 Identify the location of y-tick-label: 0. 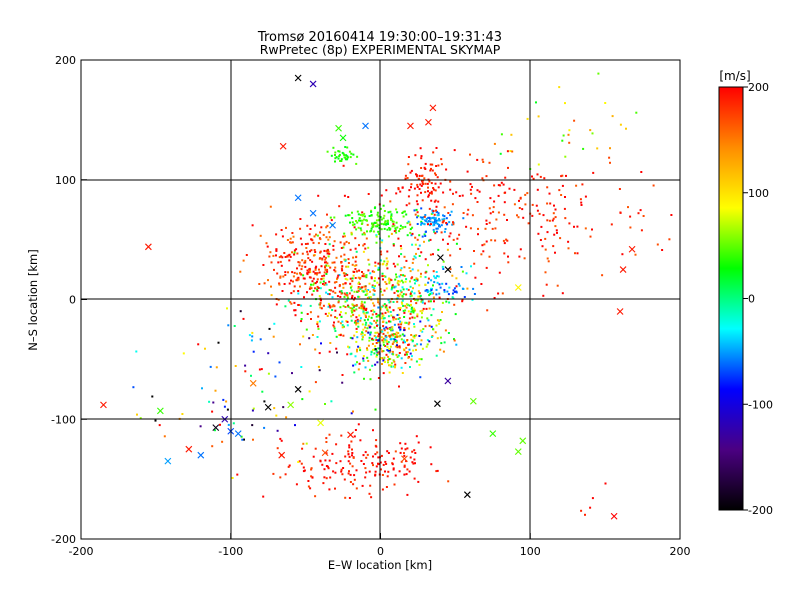
(72, 300).